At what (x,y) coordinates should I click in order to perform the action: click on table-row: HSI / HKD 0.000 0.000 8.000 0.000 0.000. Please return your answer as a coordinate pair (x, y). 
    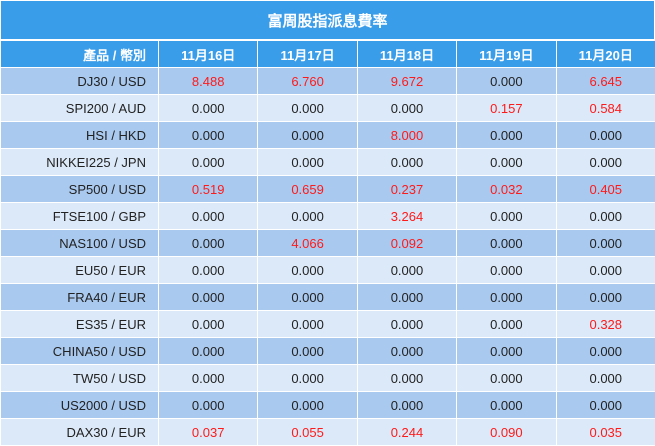
    Looking at the image, I should click on (327, 135).